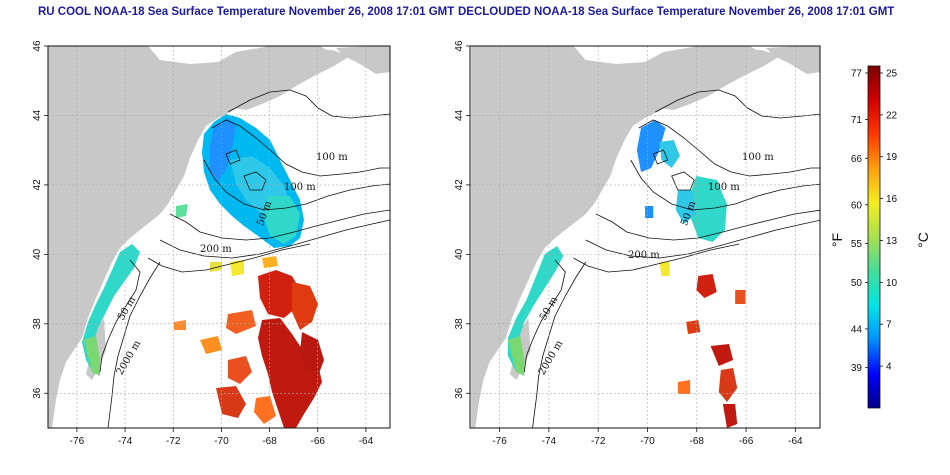 The height and width of the screenshot is (475, 950). I want to click on celsius-tick-label: 10, so click(892, 283).